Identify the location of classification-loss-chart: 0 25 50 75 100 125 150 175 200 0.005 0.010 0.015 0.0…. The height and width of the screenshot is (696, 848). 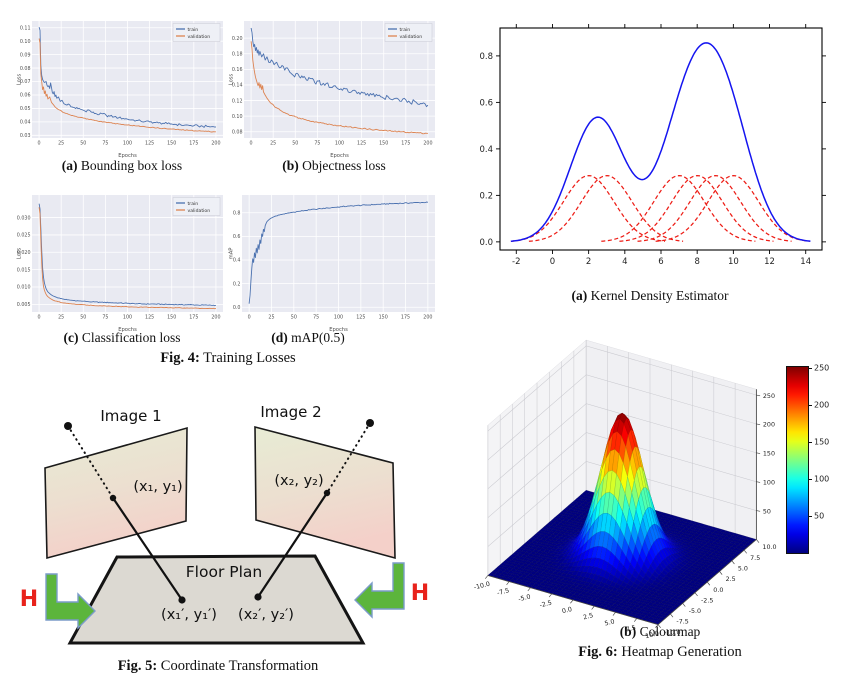
(120, 264).